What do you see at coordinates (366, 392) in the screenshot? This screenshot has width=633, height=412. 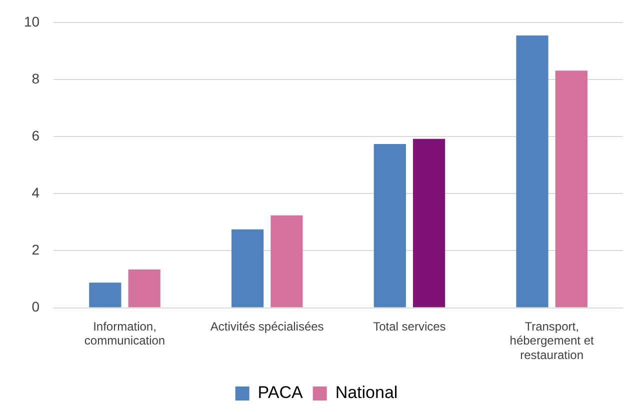 I see `legend-label: National` at bounding box center [366, 392].